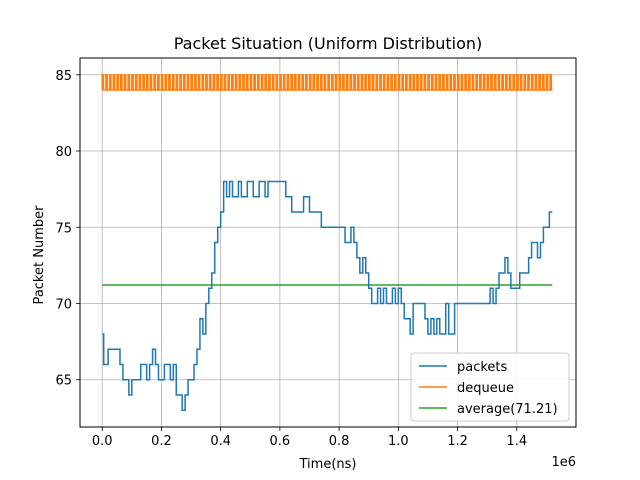 The height and width of the screenshot is (480, 640). What do you see at coordinates (63, 228) in the screenshot?
I see `y-tick-label: 75` at bounding box center [63, 228].